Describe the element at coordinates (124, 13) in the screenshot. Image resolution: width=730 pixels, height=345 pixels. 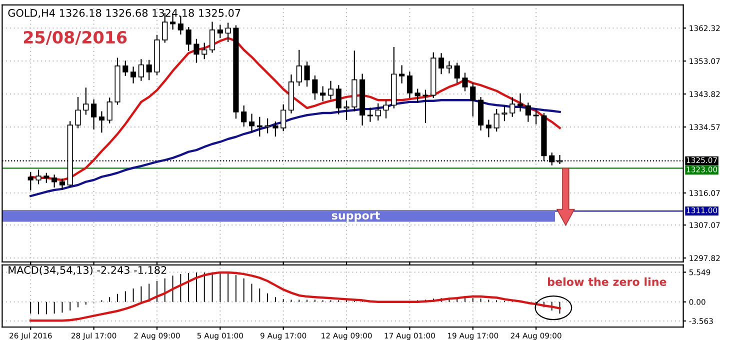
I see `chart-title: GOLD,H4 1326.18 1326.68 1324.18 1325.07` at that location.